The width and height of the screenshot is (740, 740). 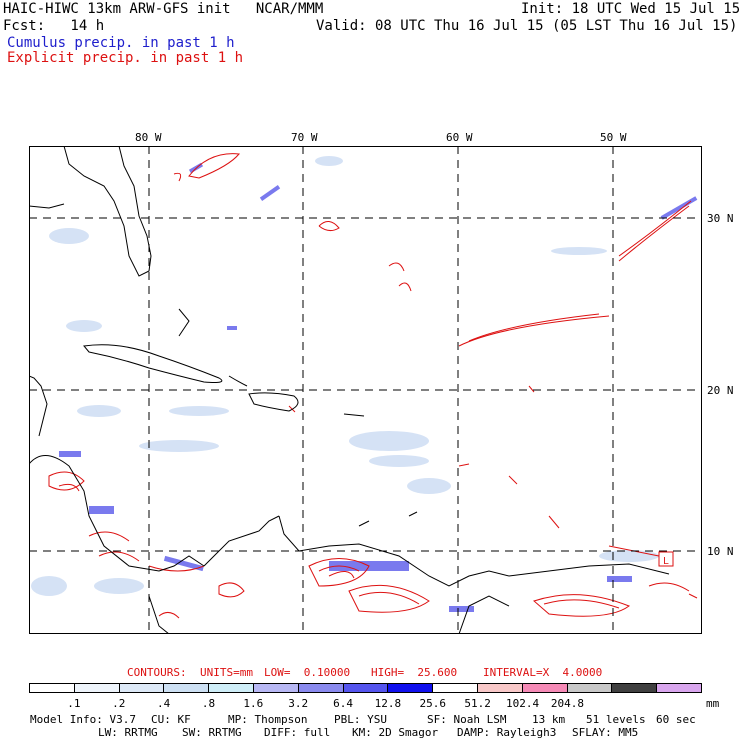 What do you see at coordinates (54, 26) in the screenshot?
I see `forecast-hour: Fcst: 14 h` at bounding box center [54, 26].